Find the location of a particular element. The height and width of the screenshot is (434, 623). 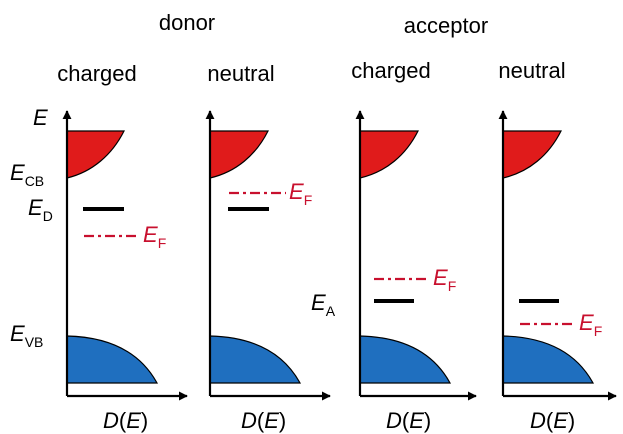

column-label-donor-neutral: neutral is located at coordinates (240, 73).